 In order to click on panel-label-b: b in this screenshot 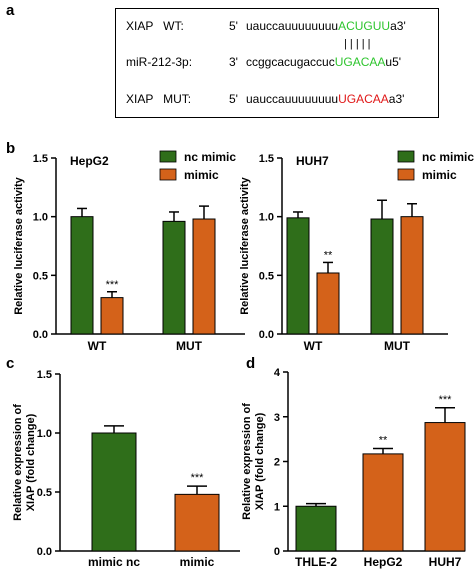, I will do `click(11, 148)`.